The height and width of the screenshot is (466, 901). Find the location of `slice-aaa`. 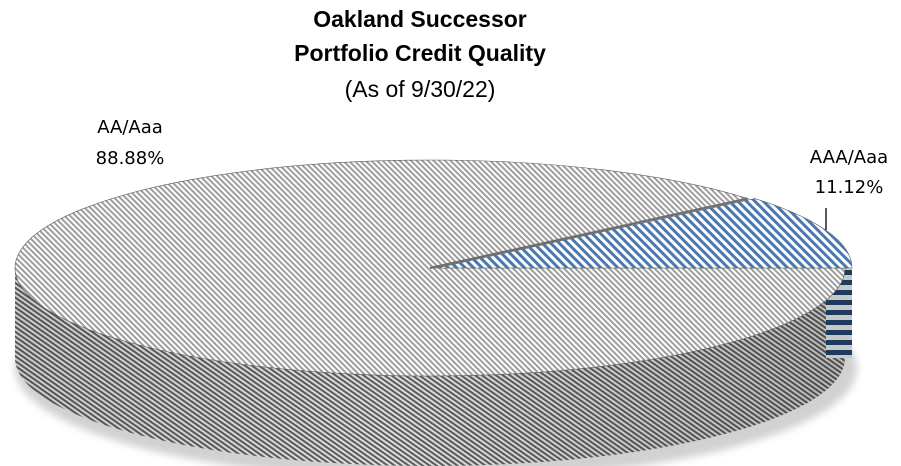

slice-aaa is located at coordinates (644, 233).